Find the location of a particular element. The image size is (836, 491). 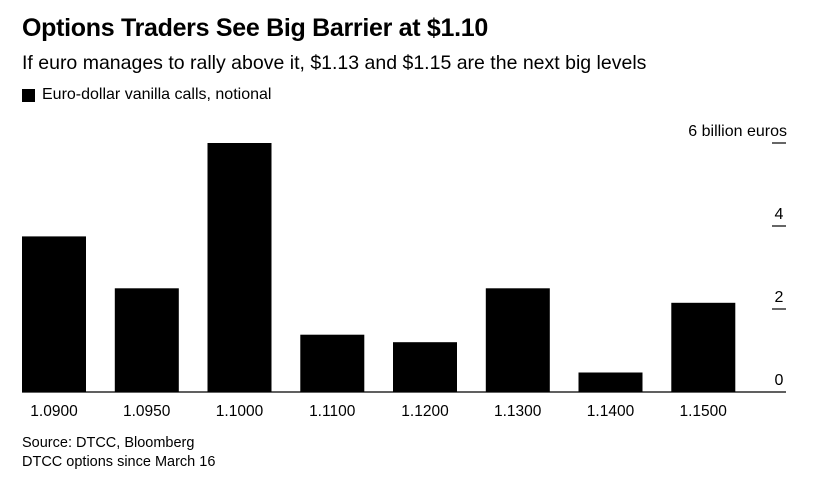

y-tick-label: 2 is located at coordinates (779, 297).